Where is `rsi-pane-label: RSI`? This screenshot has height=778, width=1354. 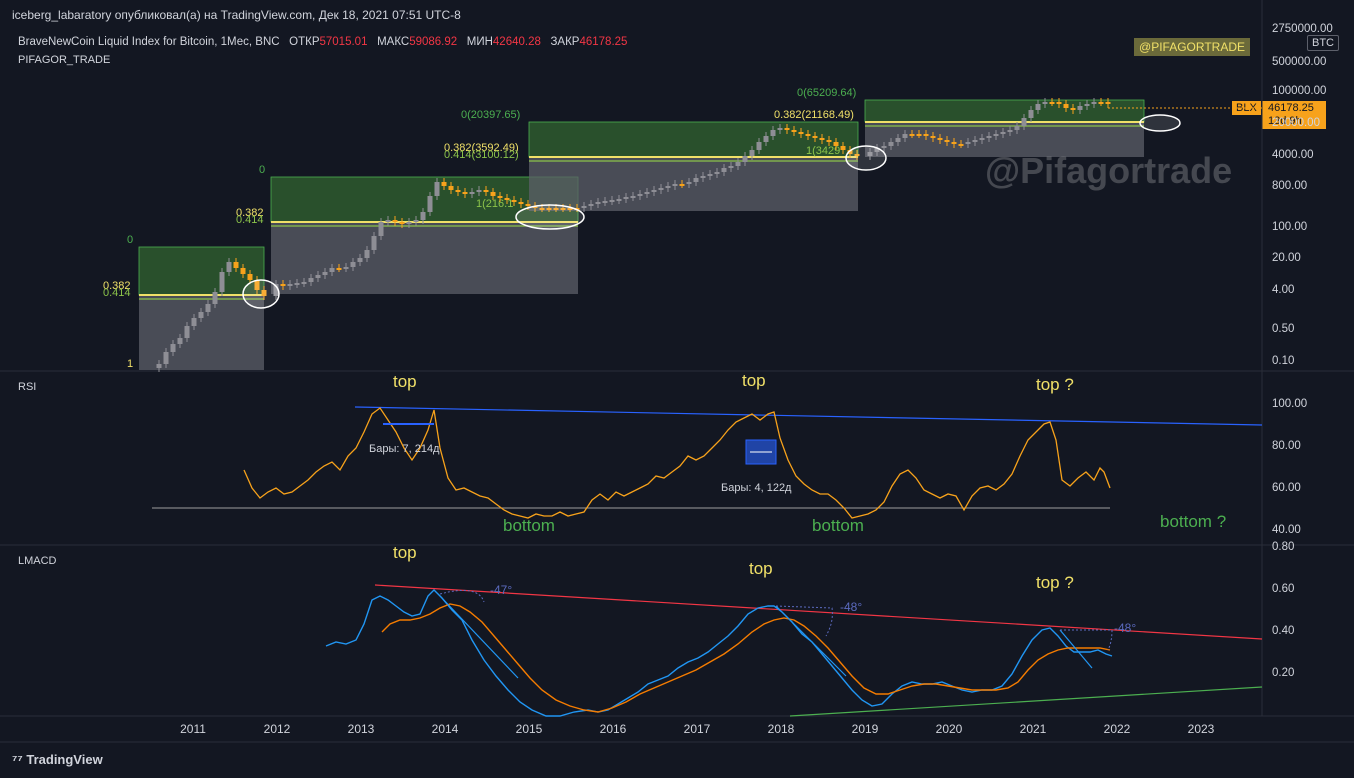 rsi-pane-label: RSI is located at coordinates (27, 387).